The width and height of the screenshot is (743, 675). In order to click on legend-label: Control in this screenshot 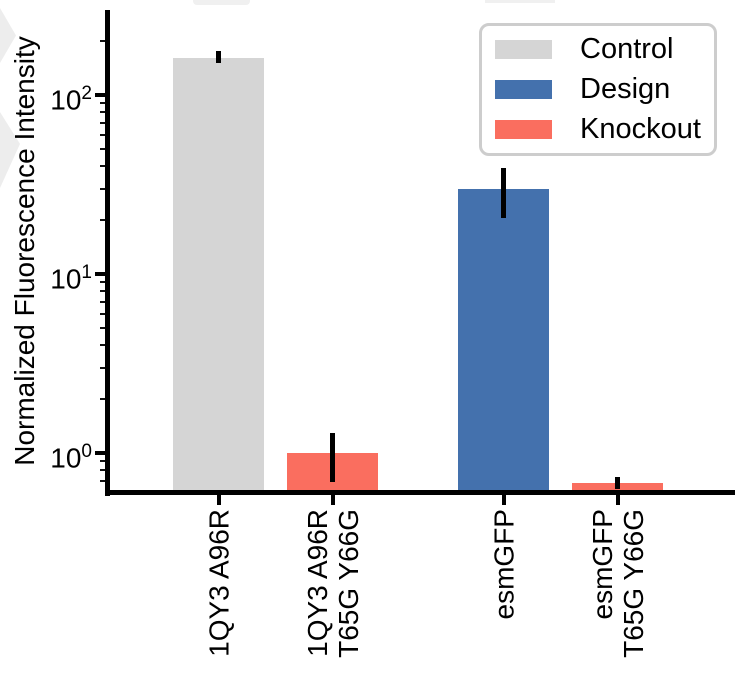, I will do `click(627, 49)`.